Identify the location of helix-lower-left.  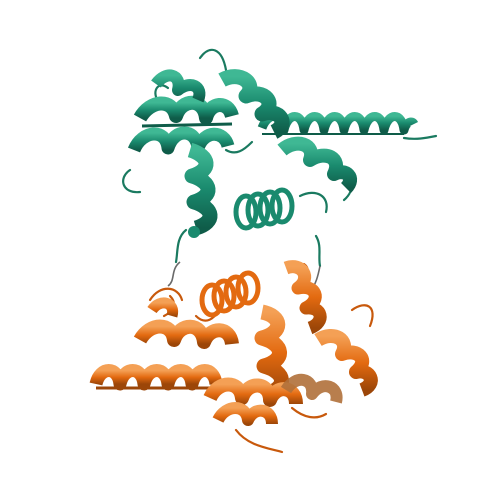
(186, 334).